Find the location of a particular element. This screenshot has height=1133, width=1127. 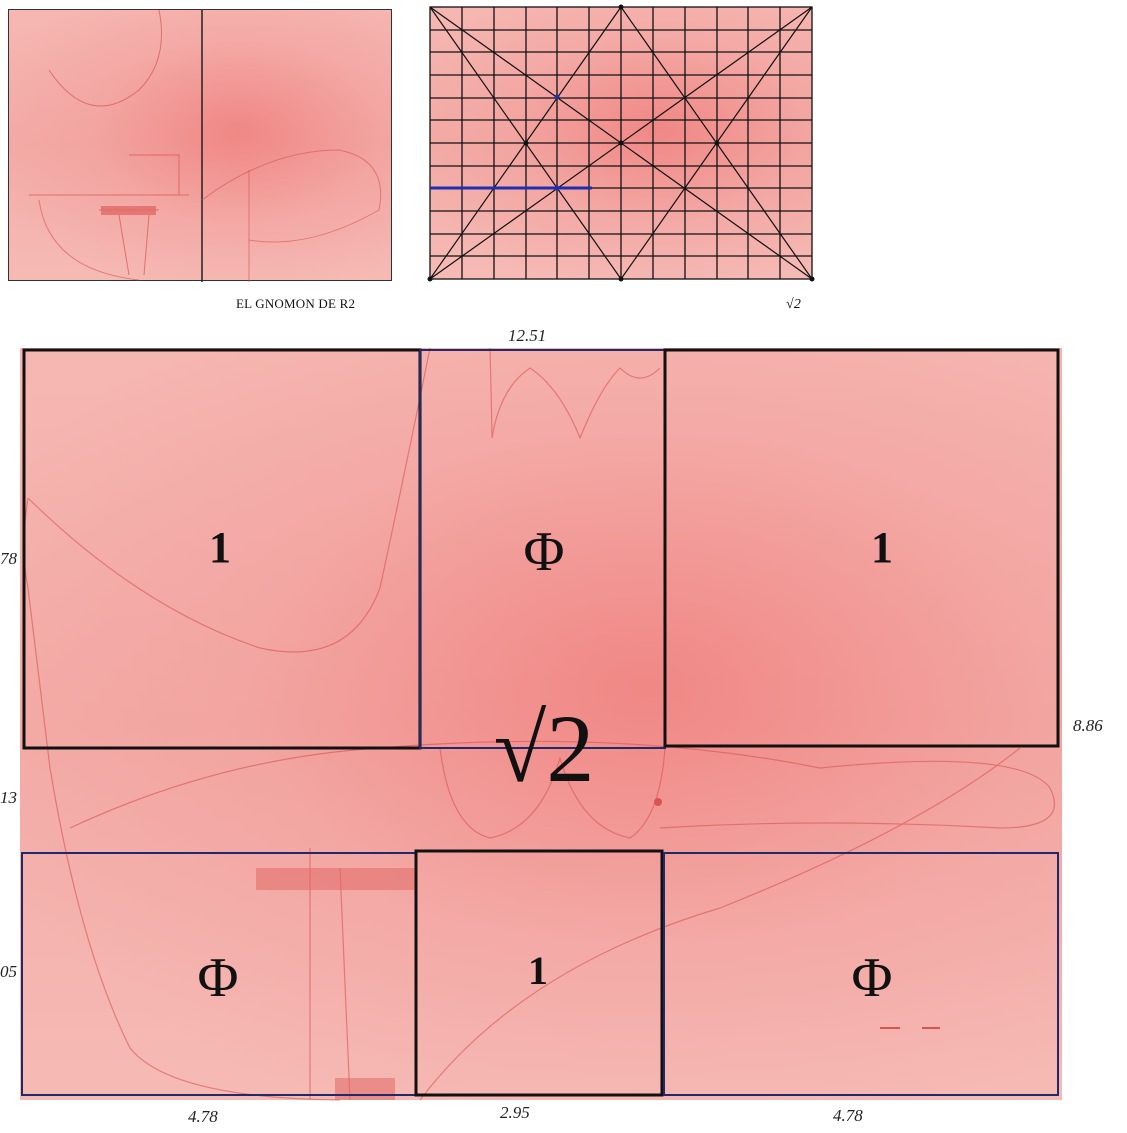

blue-point-upper is located at coordinates (557, 97).